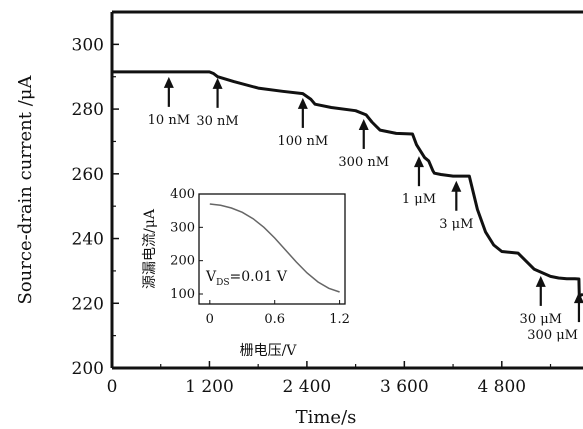 The width and height of the screenshot is (583, 429). What do you see at coordinates (150, 248) in the screenshot?
I see `inset-y-axis-label: 源漏电流/μA` at bounding box center [150, 248].